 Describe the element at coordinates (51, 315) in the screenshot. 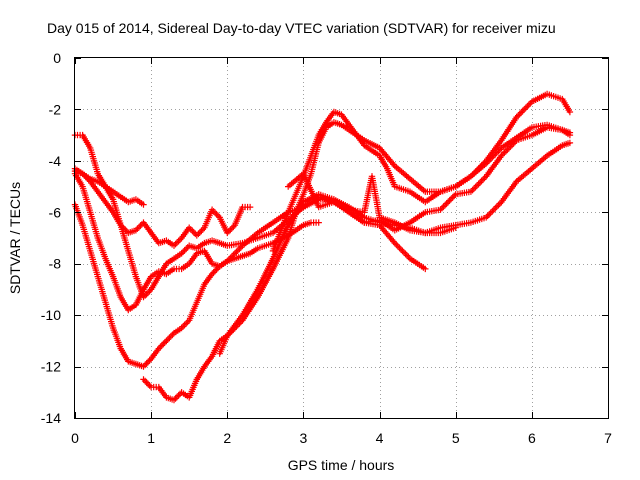

I see `y-tick-label: -10` at that location.